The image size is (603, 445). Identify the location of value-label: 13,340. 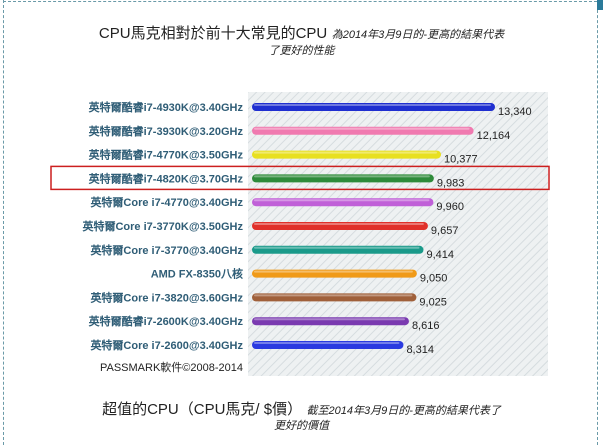
(515, 112).